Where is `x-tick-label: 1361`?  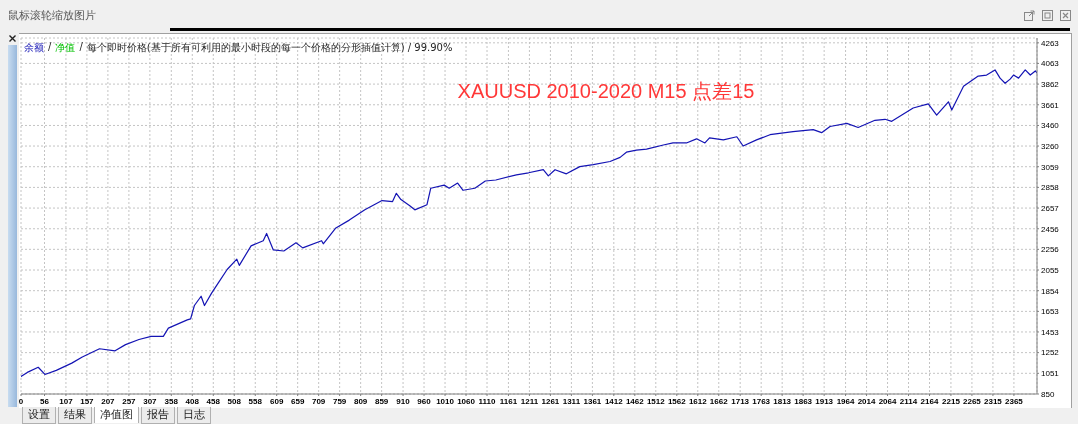 x-tick-label: 1361 is located at coordinates (592, 401).